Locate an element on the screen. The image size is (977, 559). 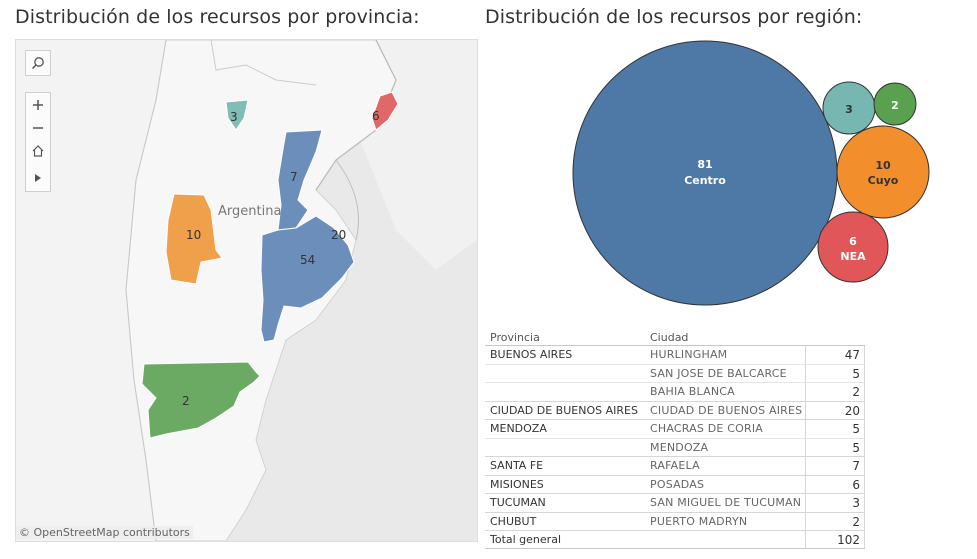
map-label-buenos-aires: 54 is located at coordinates (307, 260).